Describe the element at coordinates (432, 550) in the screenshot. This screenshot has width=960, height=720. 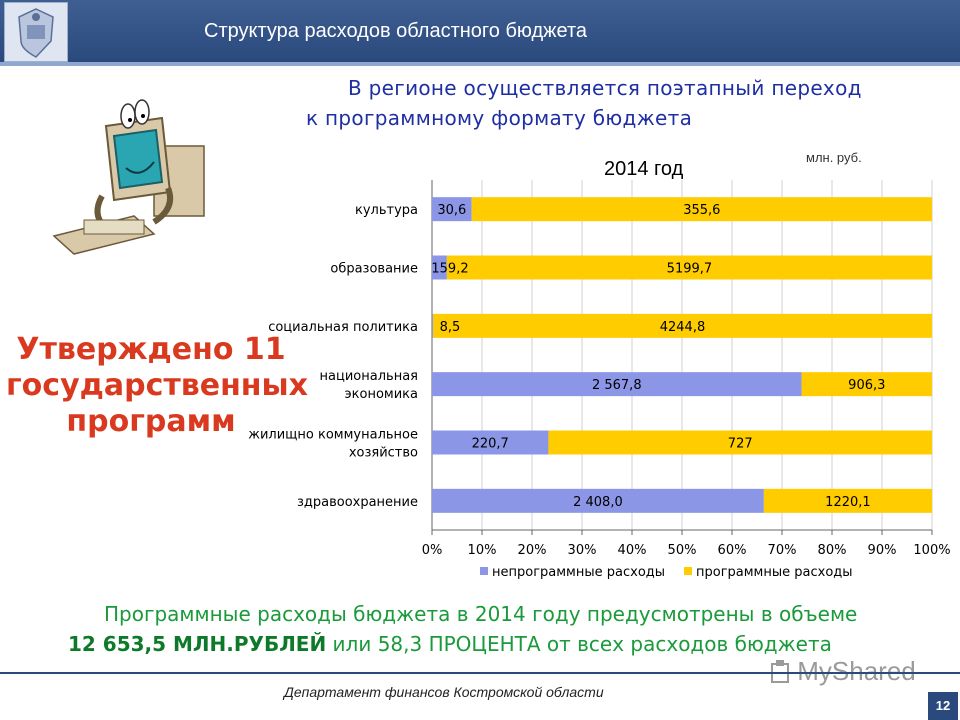
I see `x-tick-label: 0%` at that location.